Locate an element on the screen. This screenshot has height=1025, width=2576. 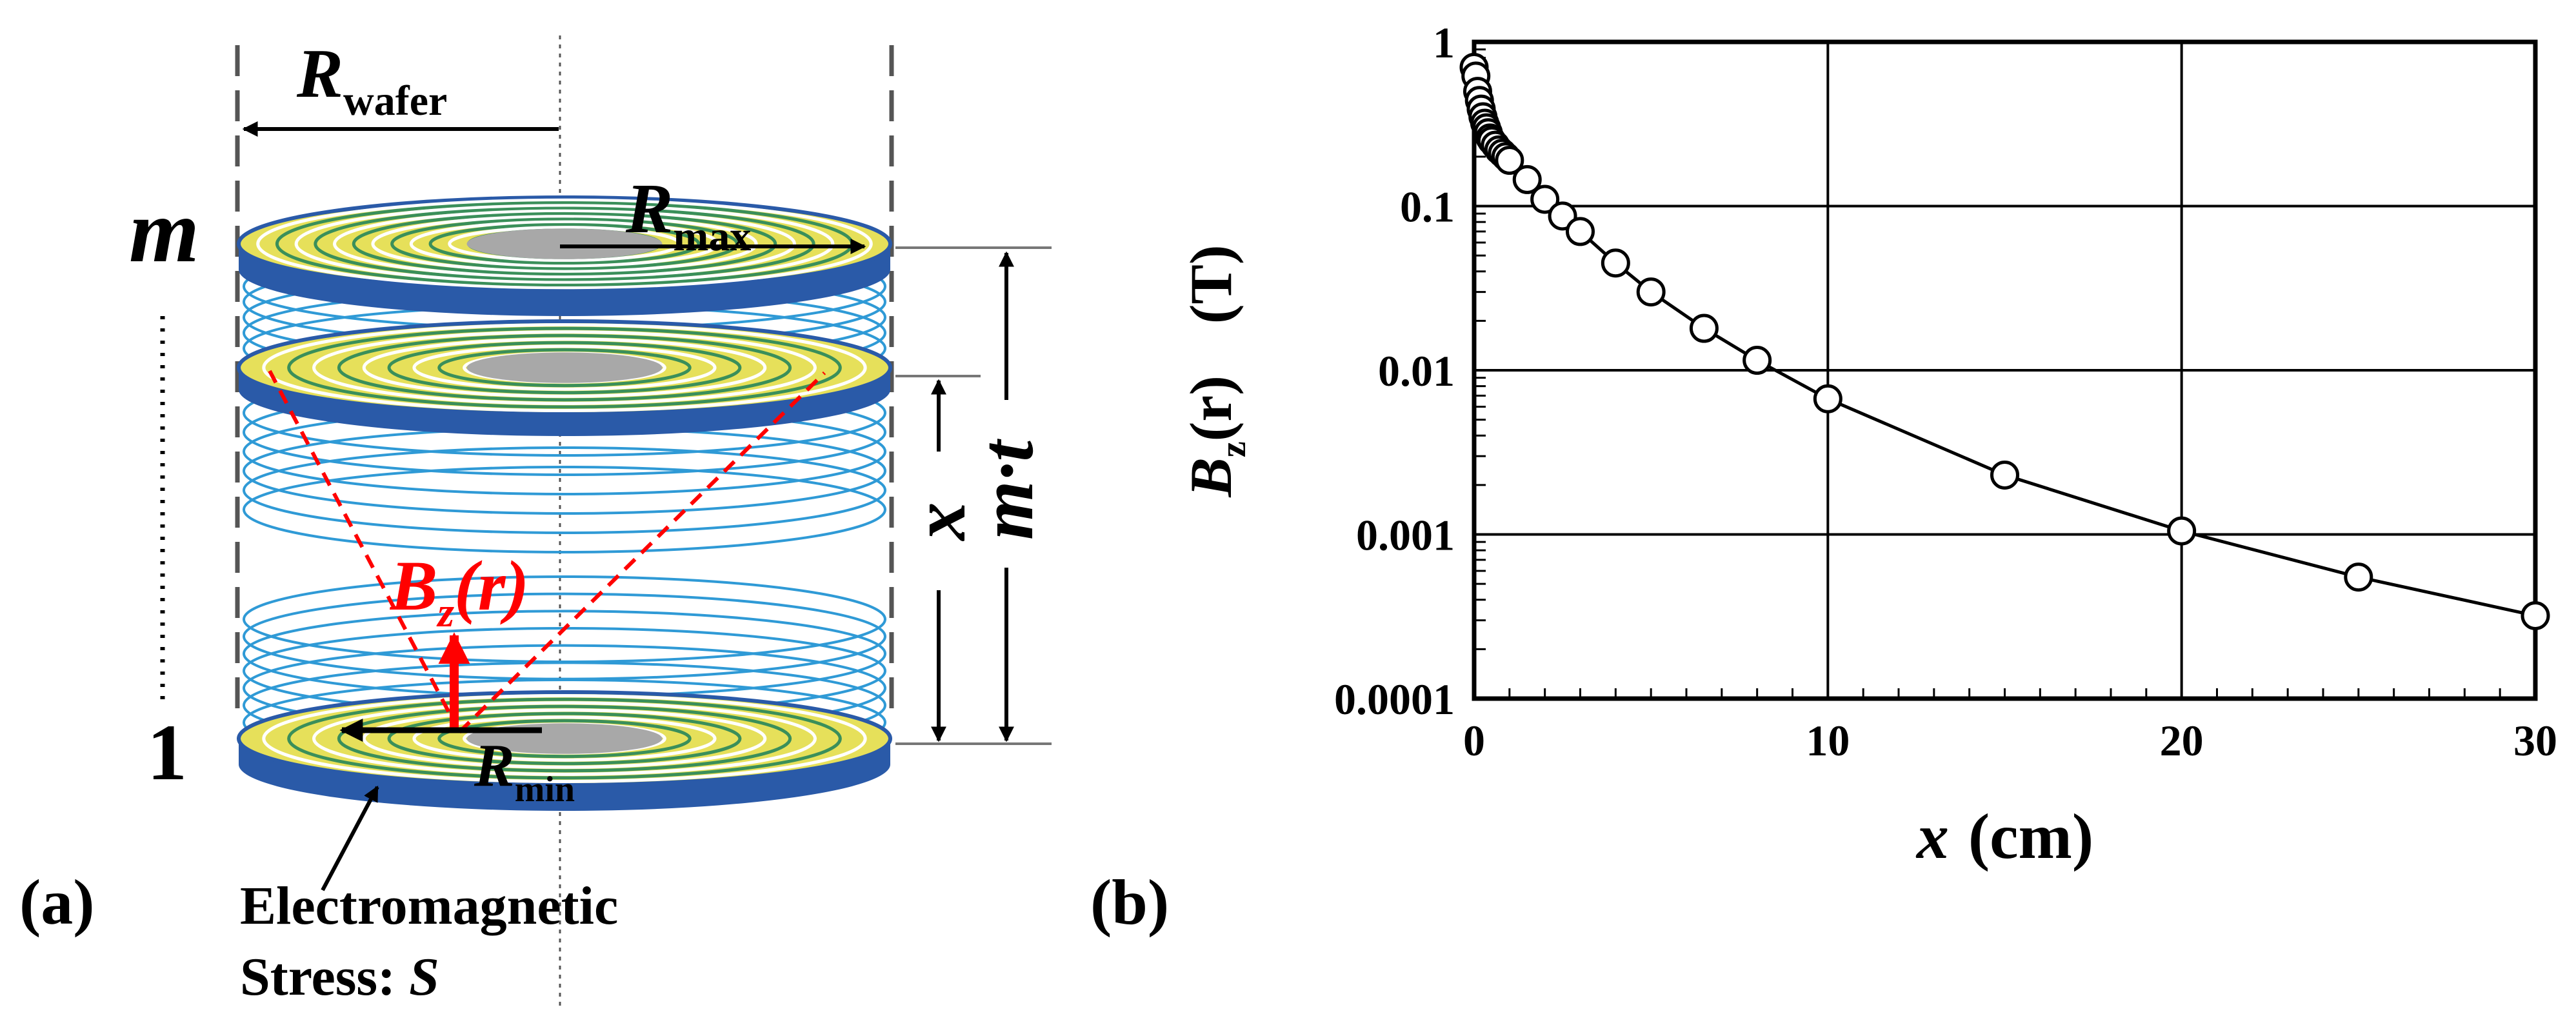
r-max-label: Rmax is located at coordinates (688, 214).